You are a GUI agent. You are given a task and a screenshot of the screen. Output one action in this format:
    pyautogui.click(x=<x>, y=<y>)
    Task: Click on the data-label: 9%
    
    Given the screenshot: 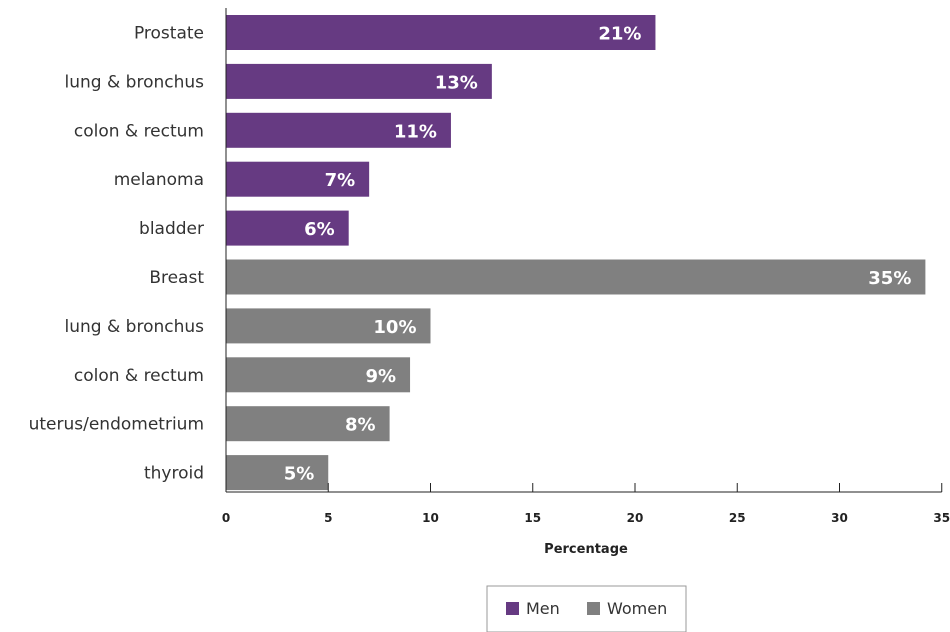 What is the action you would take?
    pyautogui.click(x=380, y=376)
    